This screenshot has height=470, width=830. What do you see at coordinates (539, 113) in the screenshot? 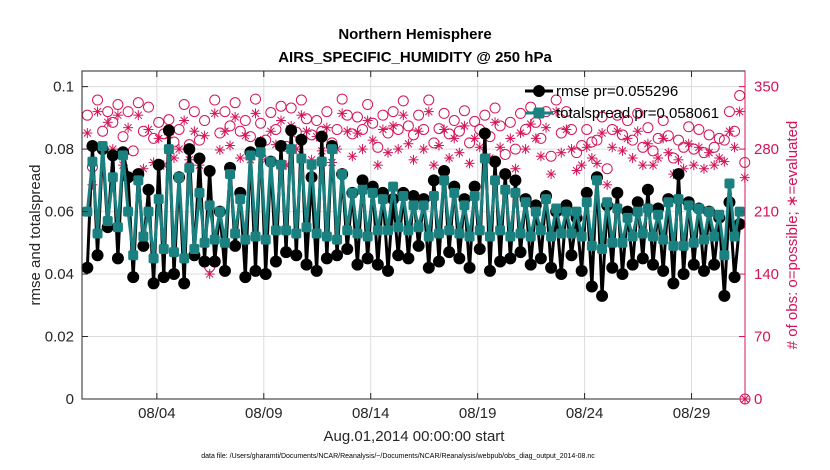
I see `legend-spread-marker` at bounding box center [539, 113].